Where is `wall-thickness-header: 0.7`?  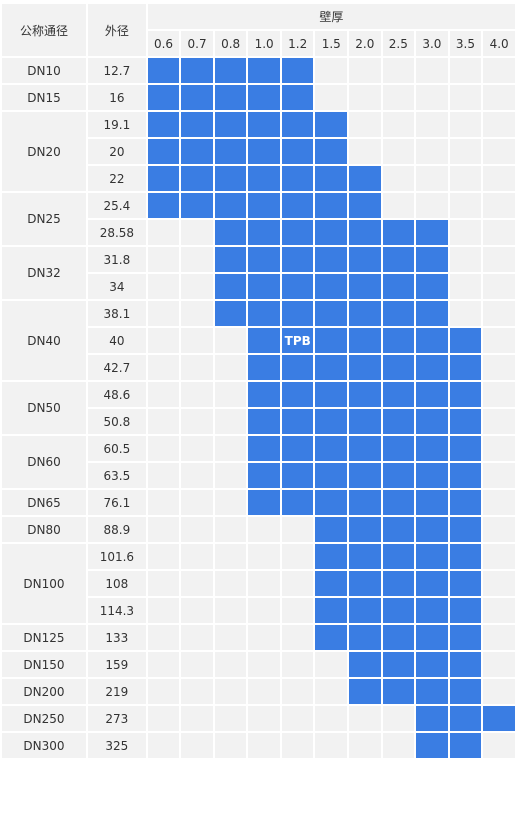 wall-thickness-header: 0.7 is located at coordinates (197, 43).